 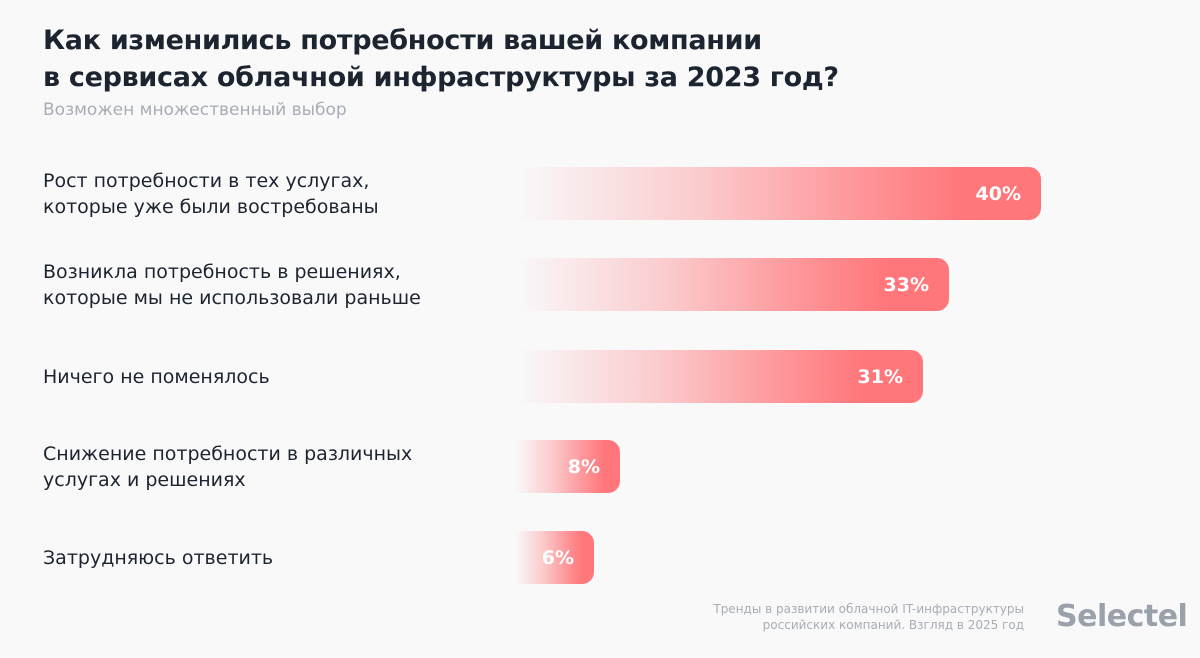 What do you see at coordinates (1122, 616) in the screenshot?
I see `selectel-logo: Selectel` at bounding box center [1122, 616].